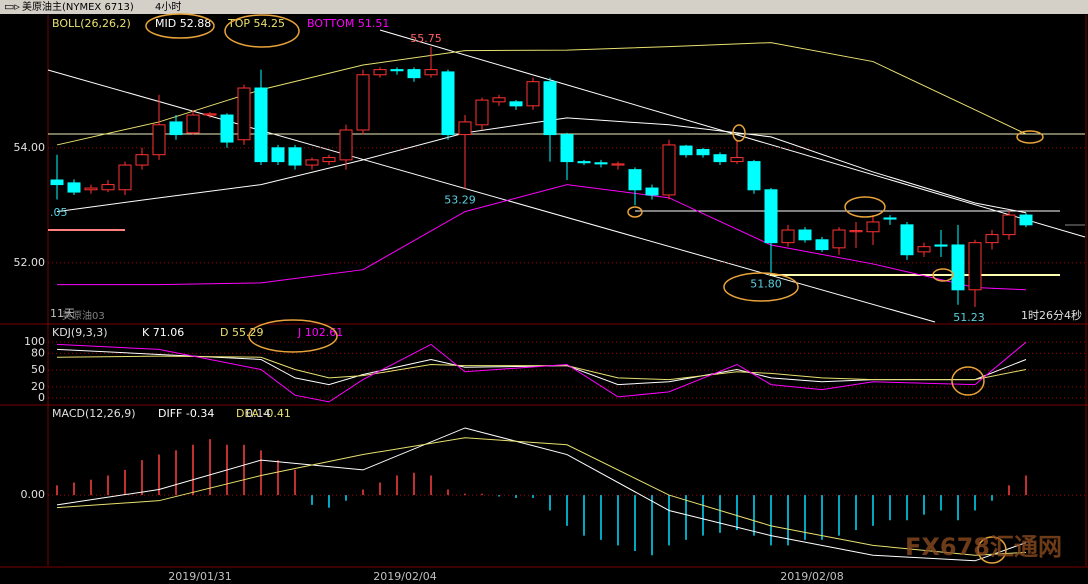 The height and width of the screenshot is (584, 1088). I want to click on y-tick-label: 80, so click(38, 352).